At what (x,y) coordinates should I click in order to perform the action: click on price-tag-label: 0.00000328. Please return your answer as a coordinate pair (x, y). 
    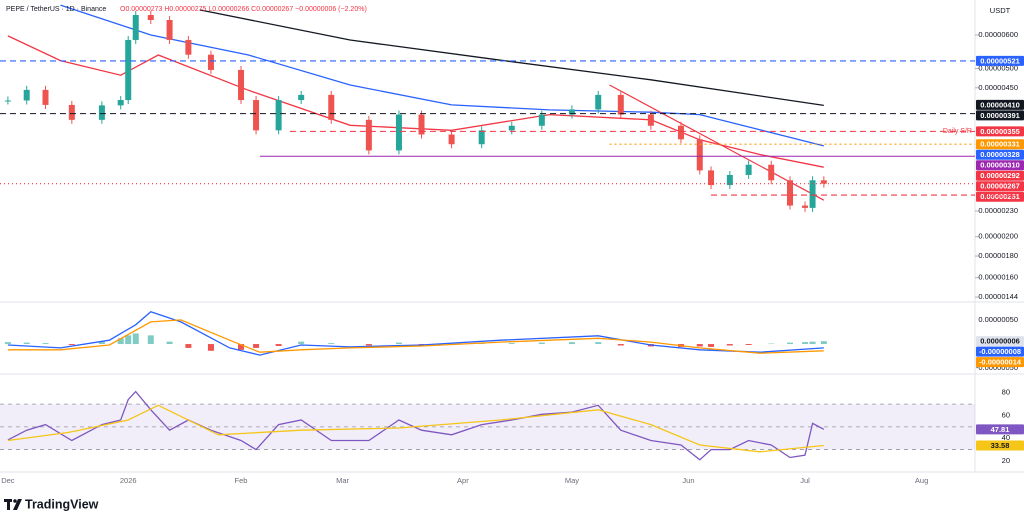
    Looking at the image, I should click on (1000, 154).